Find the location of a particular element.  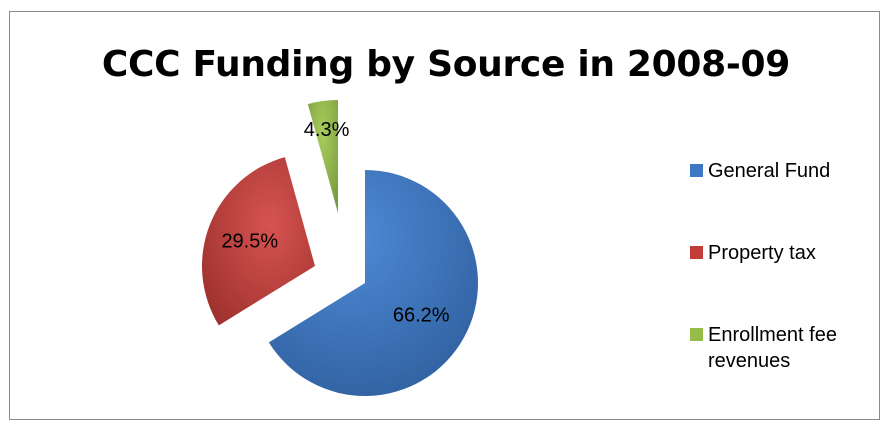

legend-item-enrollment-fee: Enrollment fee revenues is located at coordinates (764, 348).